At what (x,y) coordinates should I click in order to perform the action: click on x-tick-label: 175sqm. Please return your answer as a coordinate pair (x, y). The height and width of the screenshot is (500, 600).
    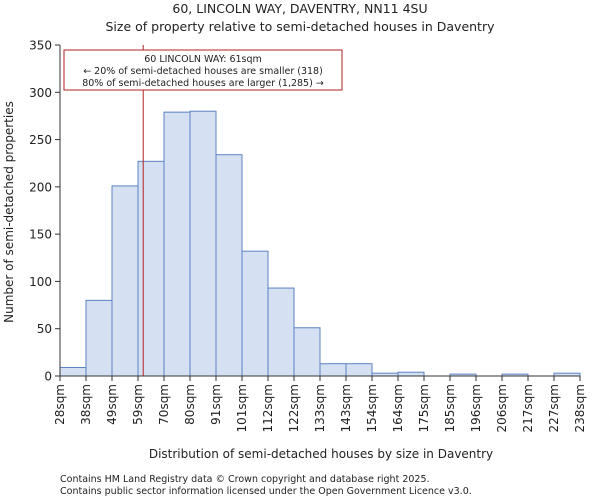
    Looking at the image, I should click on (424, 408).